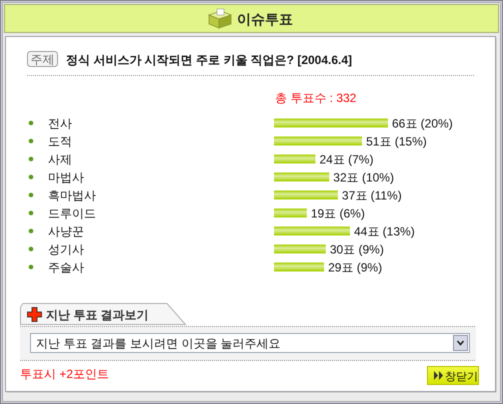  What do you see at coordinates (158, 343) in the screenshot?
I see `text: 지난 투표 결과를 보시려면 이곳을 눌러주세요` at bounding box center [158, 343].